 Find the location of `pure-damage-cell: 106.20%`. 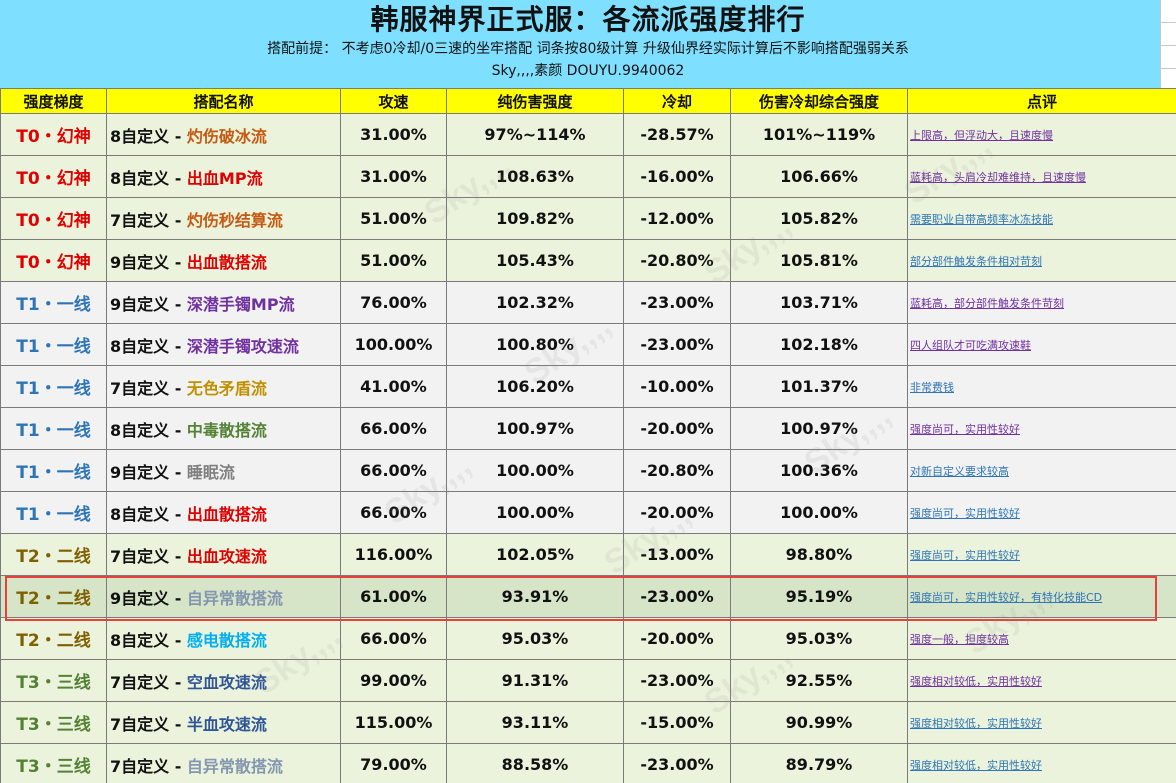

pure-damage-cell: 106.20% is located at coordinates (535, 386).